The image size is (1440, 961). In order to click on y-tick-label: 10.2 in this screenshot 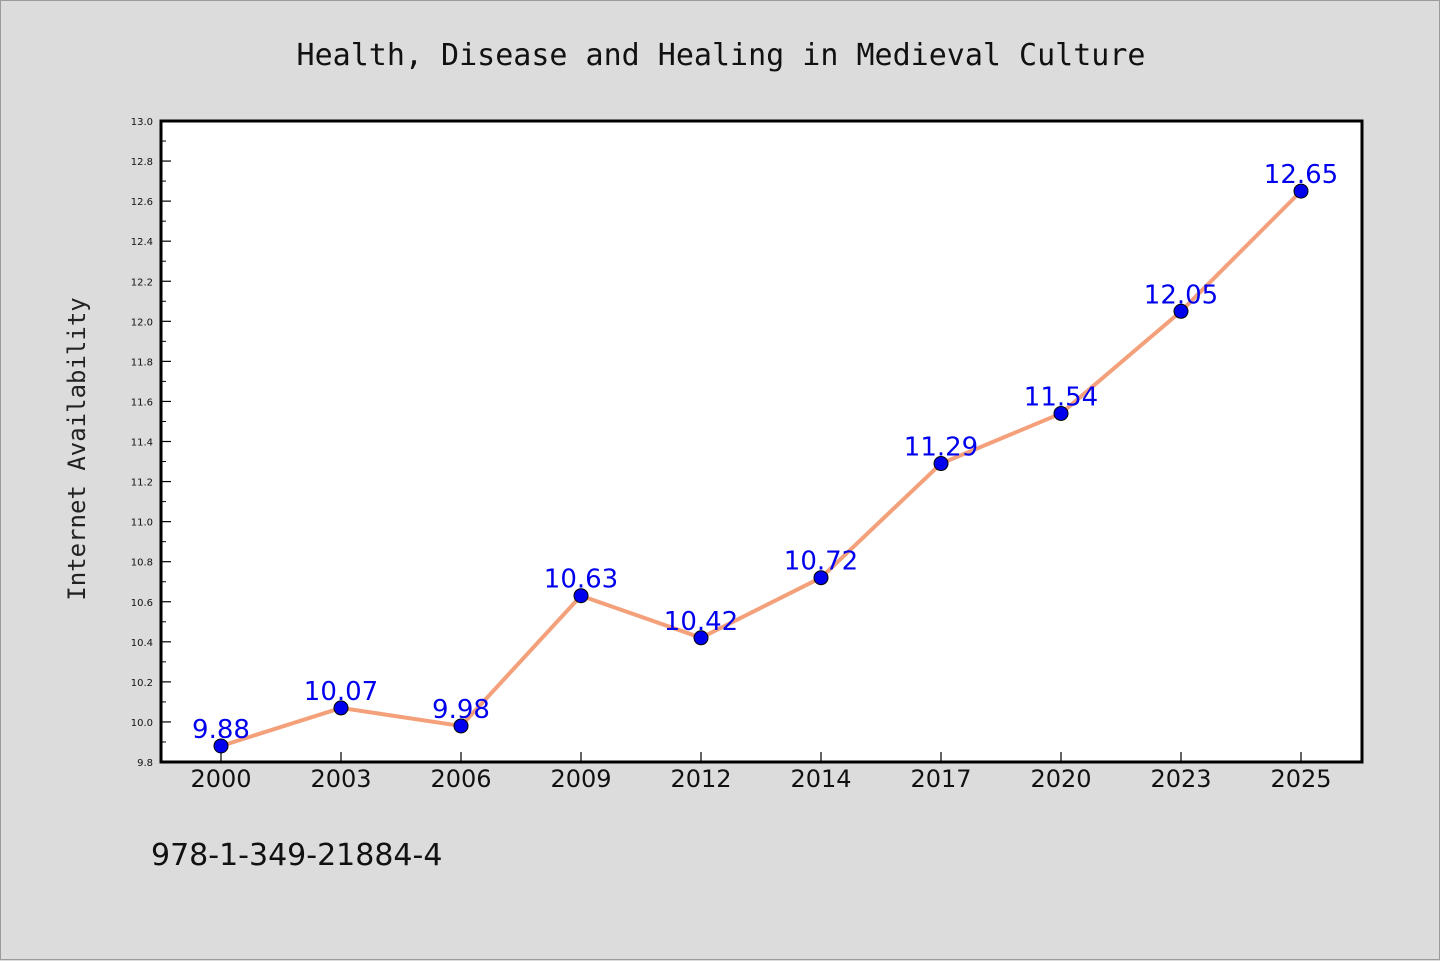, I will do `click(142, 683)`.